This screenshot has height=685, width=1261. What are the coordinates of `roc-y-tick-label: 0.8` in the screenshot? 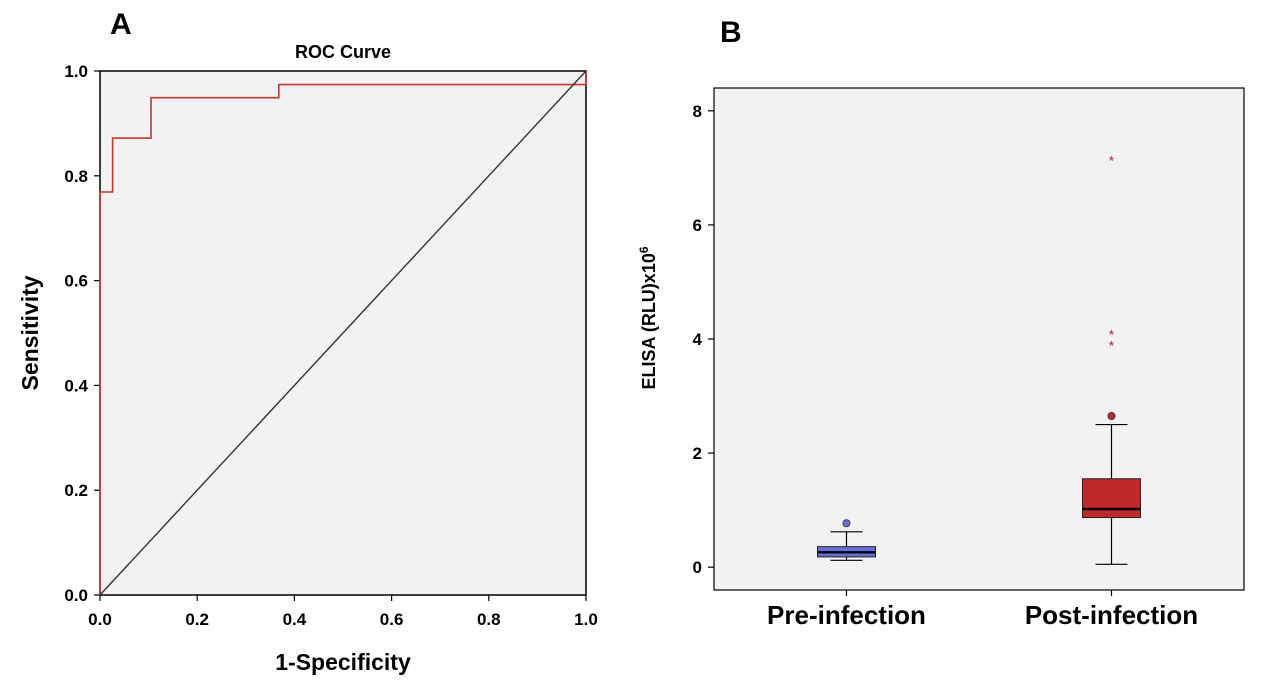 It's located at (76, 176).